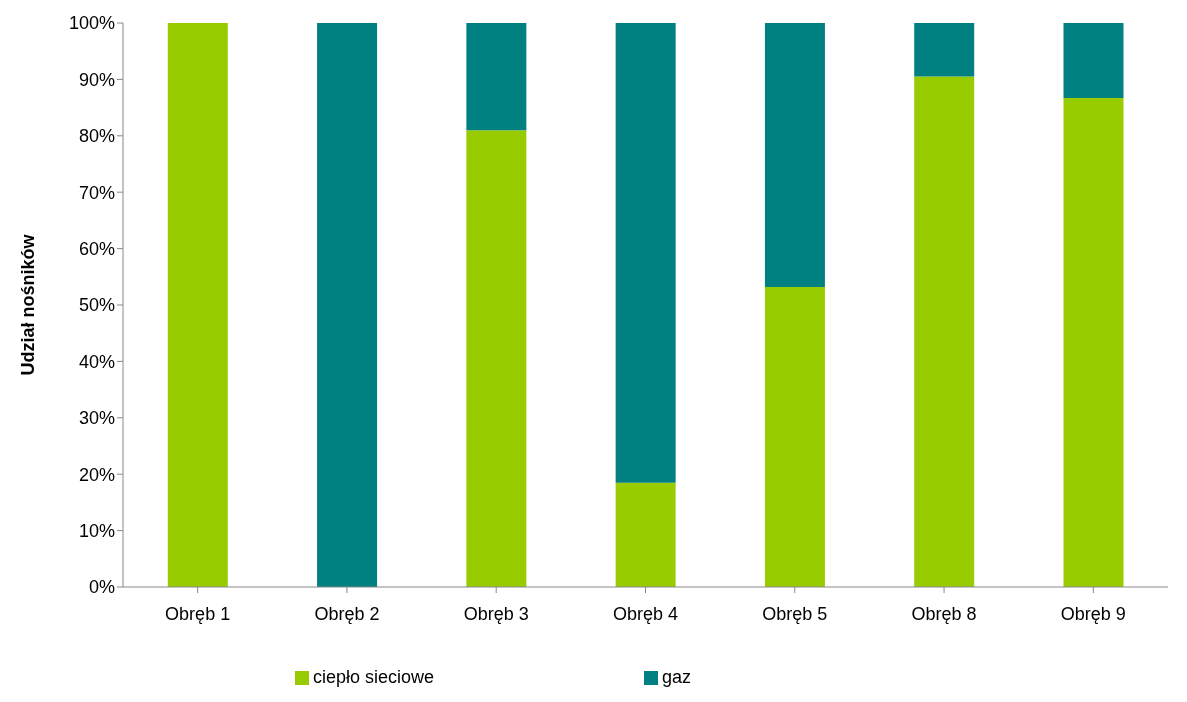 The height and width of the screenshot is (702, 1187). I want to click on y-tick-label: 80%, so click(96, 136).